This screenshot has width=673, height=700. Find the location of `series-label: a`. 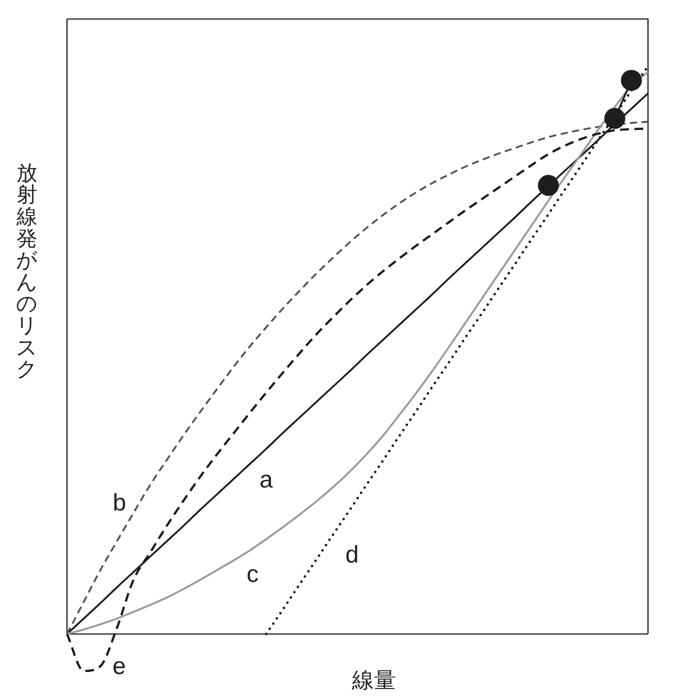

series-label: a is located at coordinates (267, 480).